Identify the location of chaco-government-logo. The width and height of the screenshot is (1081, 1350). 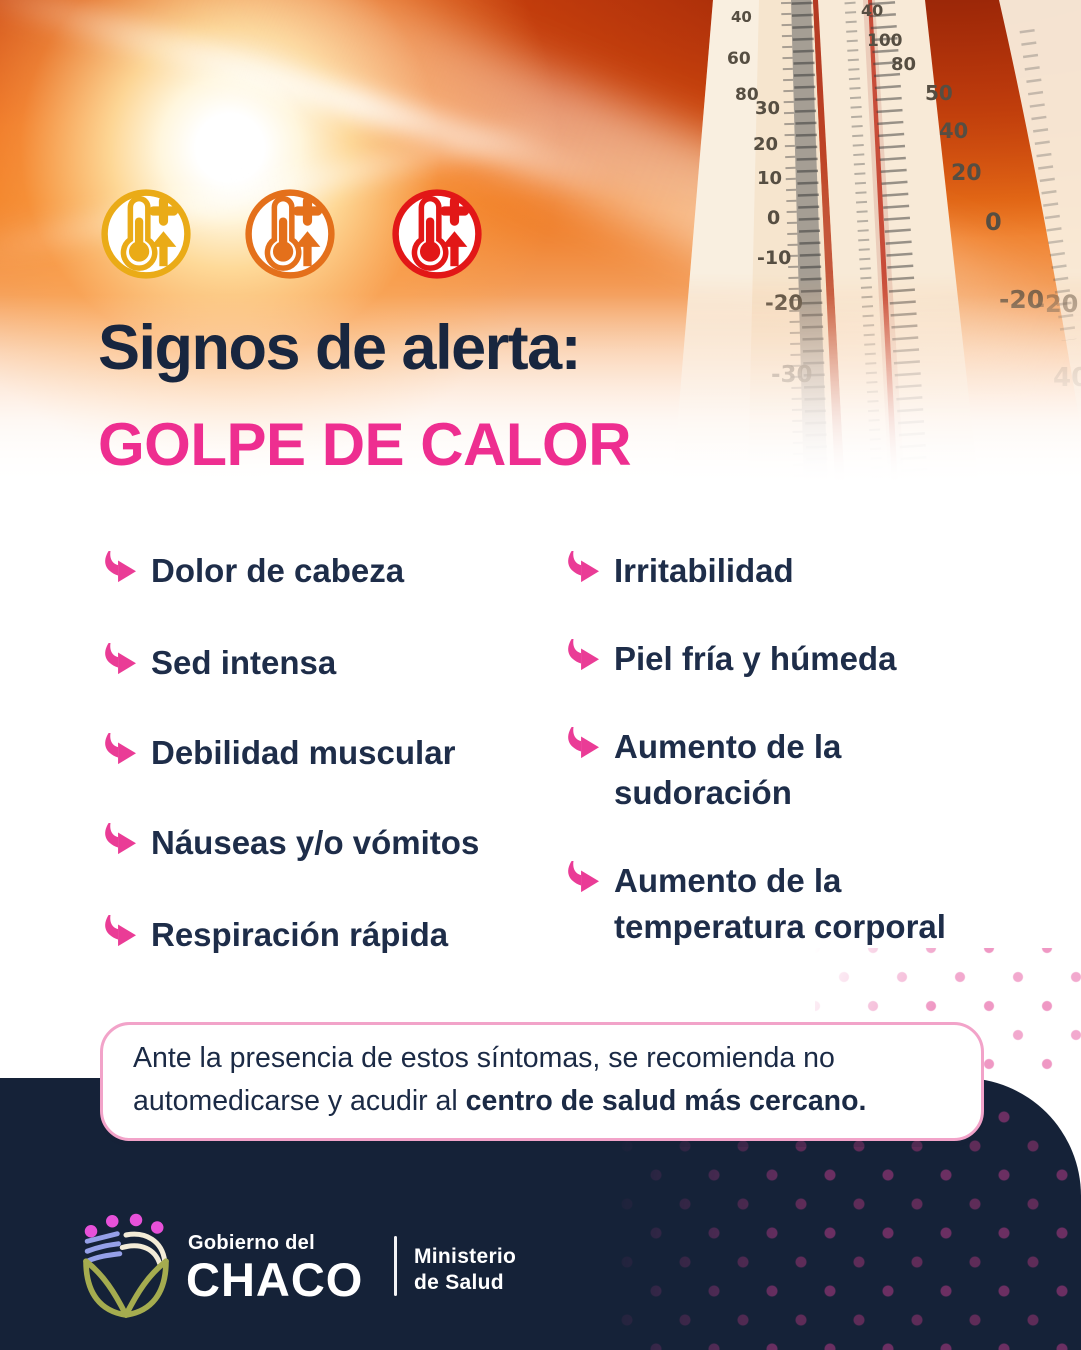
(126, 1265).